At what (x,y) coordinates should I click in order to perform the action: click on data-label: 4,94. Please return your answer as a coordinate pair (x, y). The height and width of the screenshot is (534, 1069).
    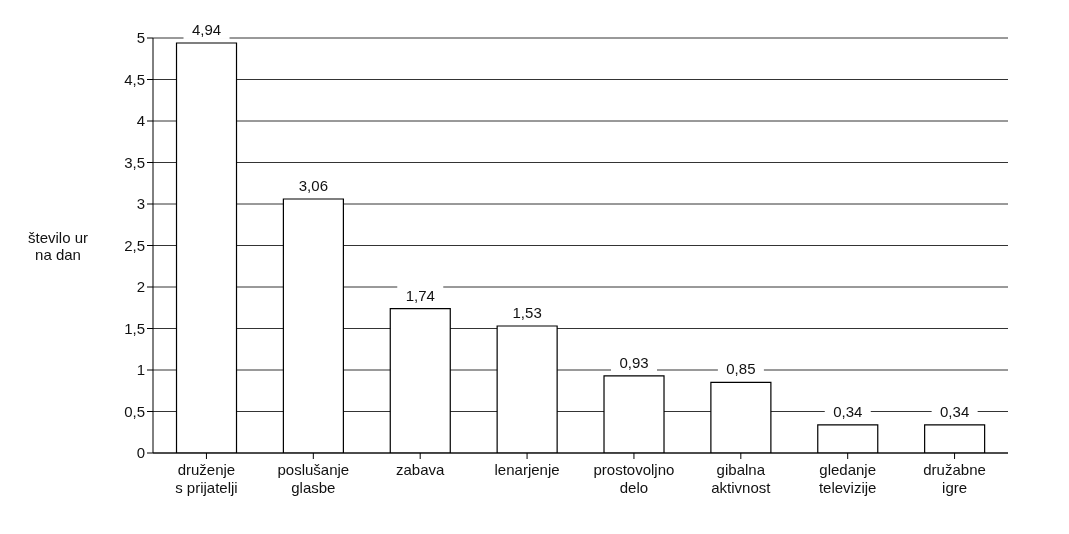
    Looking at the image, I should click on (206, 29).